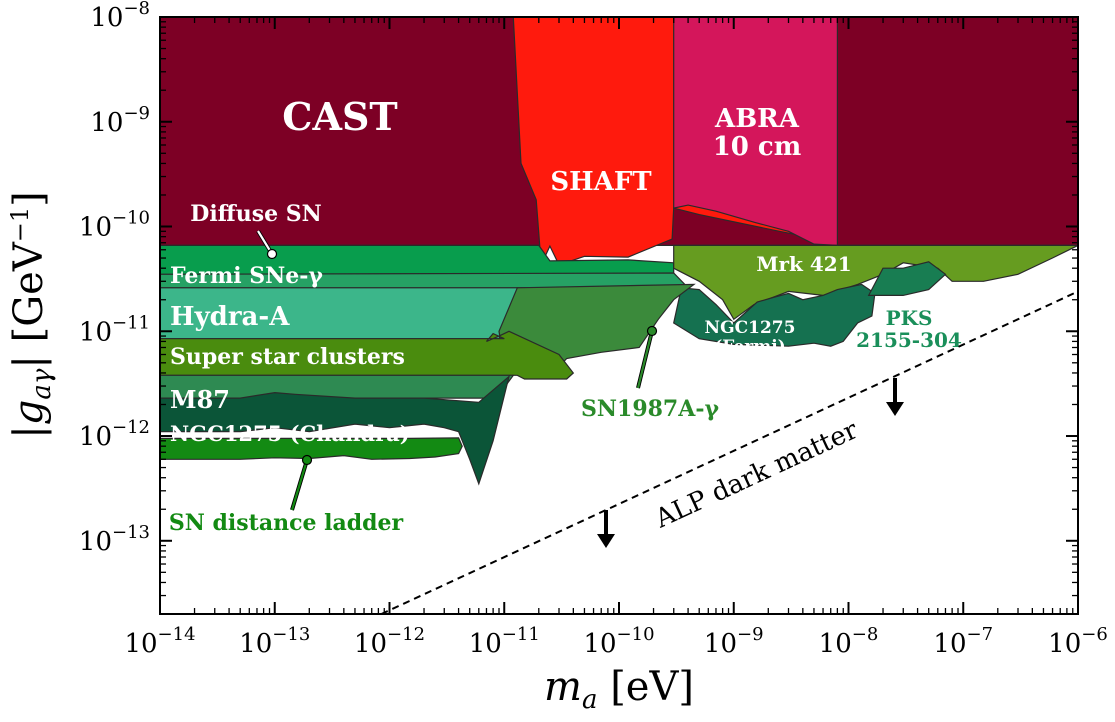  I want to click on x-tick-label: 10⁻¹⁰, so click(618, 641).